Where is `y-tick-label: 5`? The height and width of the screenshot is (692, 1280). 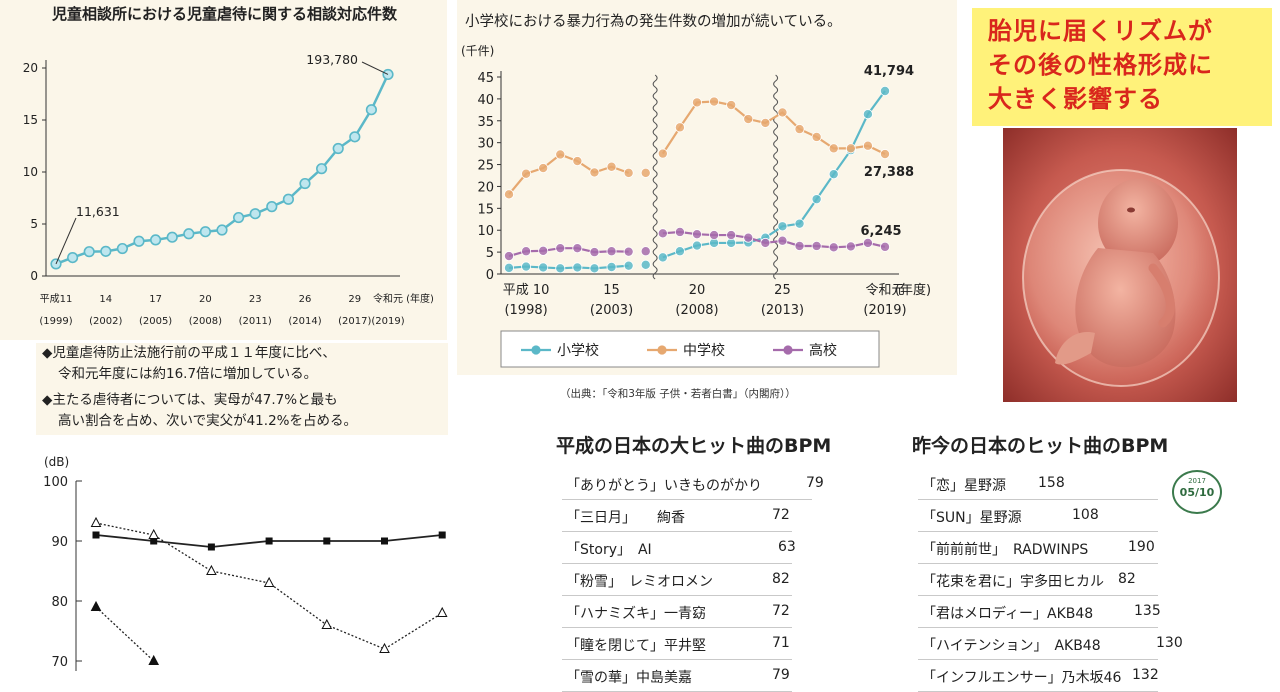 y-tick-label: 5 is located at coordinates (34, 224).